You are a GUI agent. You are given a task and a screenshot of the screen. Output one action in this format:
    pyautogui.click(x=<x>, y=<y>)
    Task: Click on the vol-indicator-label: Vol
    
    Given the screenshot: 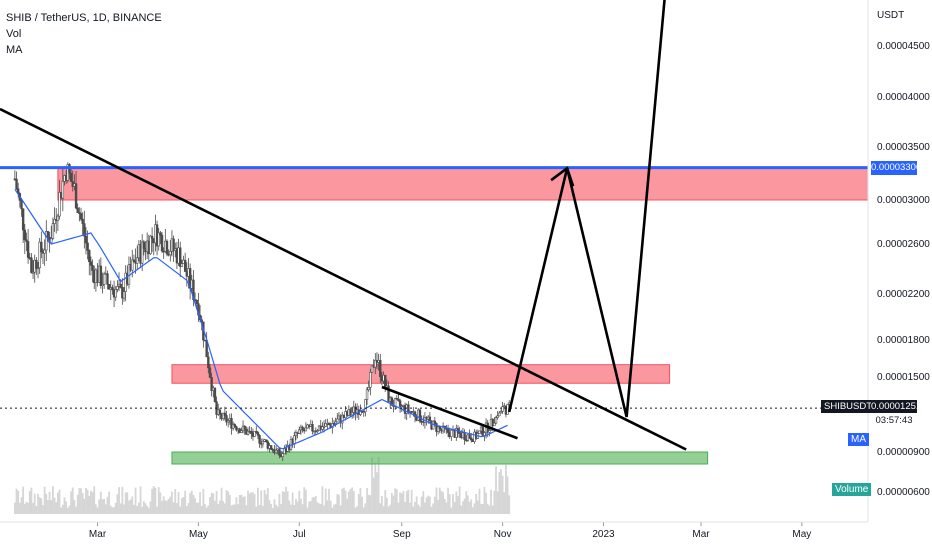 What is the action you would take?
    pyautogui.click(x=14, y=34)
    